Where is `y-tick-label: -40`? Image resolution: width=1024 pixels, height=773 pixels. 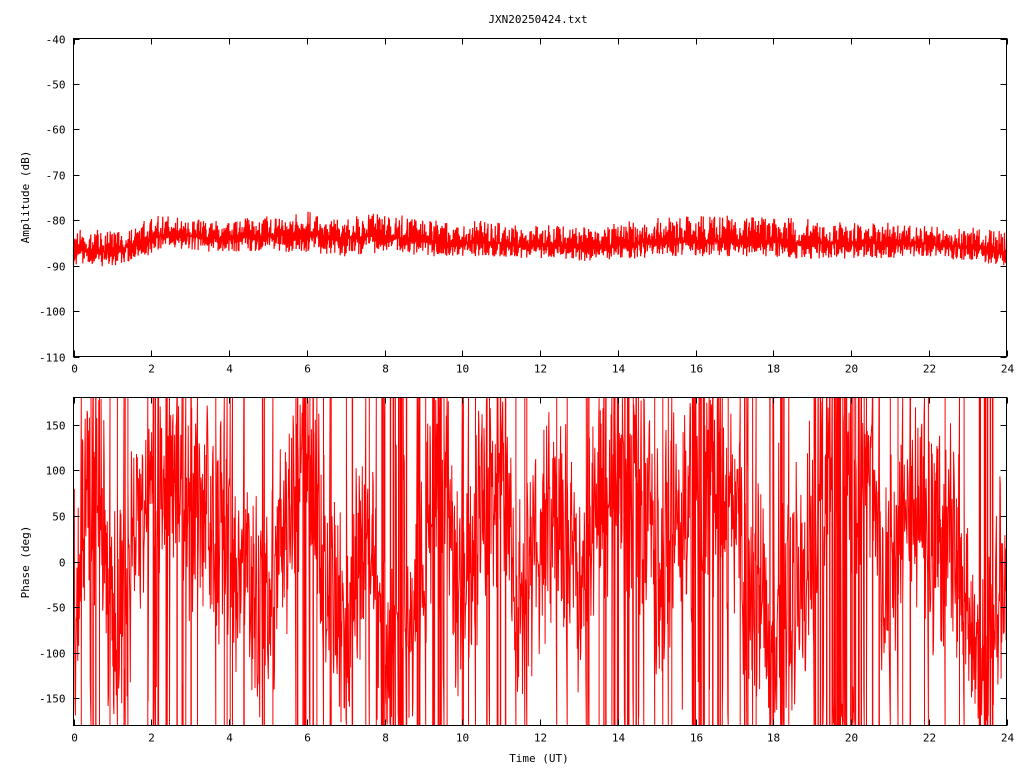
y-tick-label: -40 is located at coordinates (56, 40).